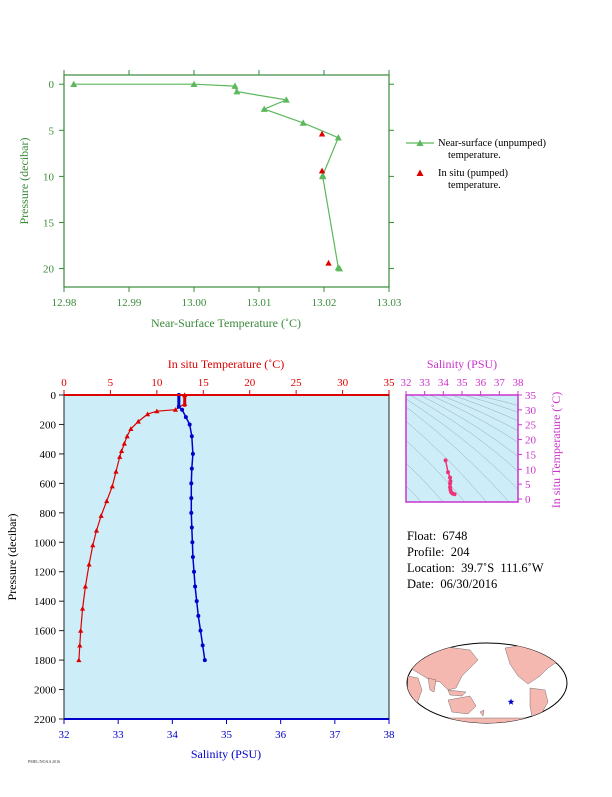 This screenshot has height=797, width=612. Describe the element at coordinates (450, 477) in the screenshot. I see `ts-data-marks` at that location.